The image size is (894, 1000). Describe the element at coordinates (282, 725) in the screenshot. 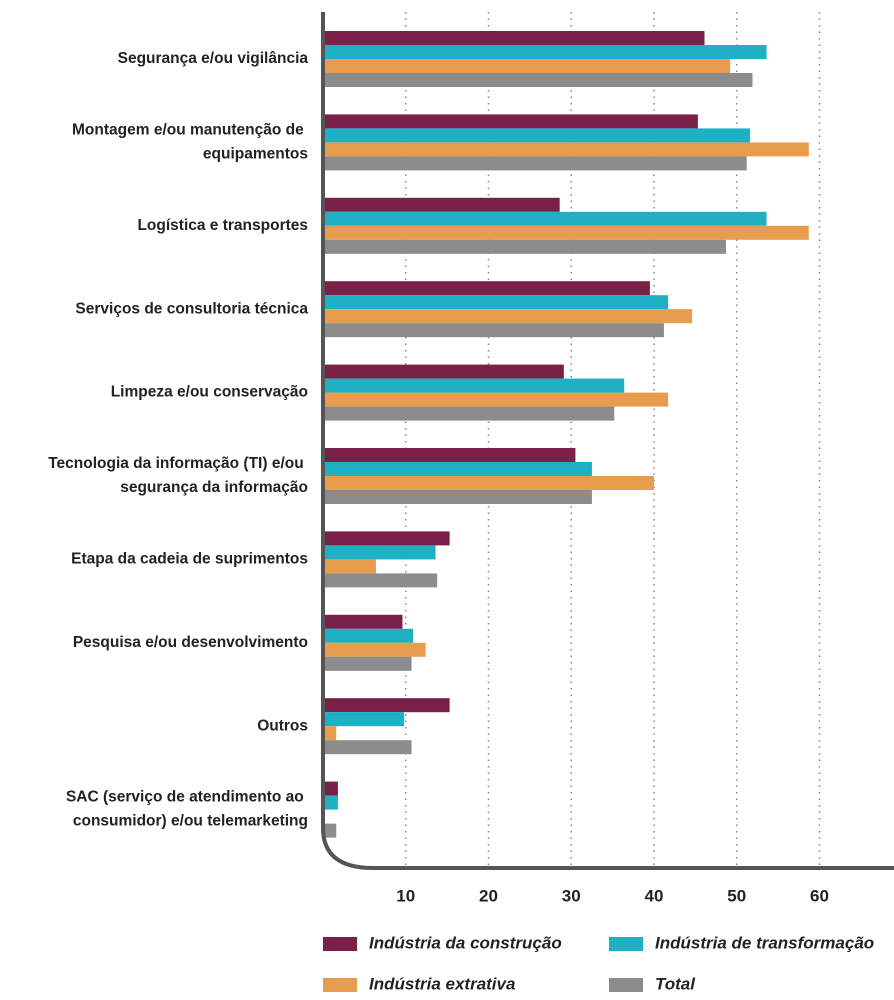

I see `category-label: Outros` at that location.